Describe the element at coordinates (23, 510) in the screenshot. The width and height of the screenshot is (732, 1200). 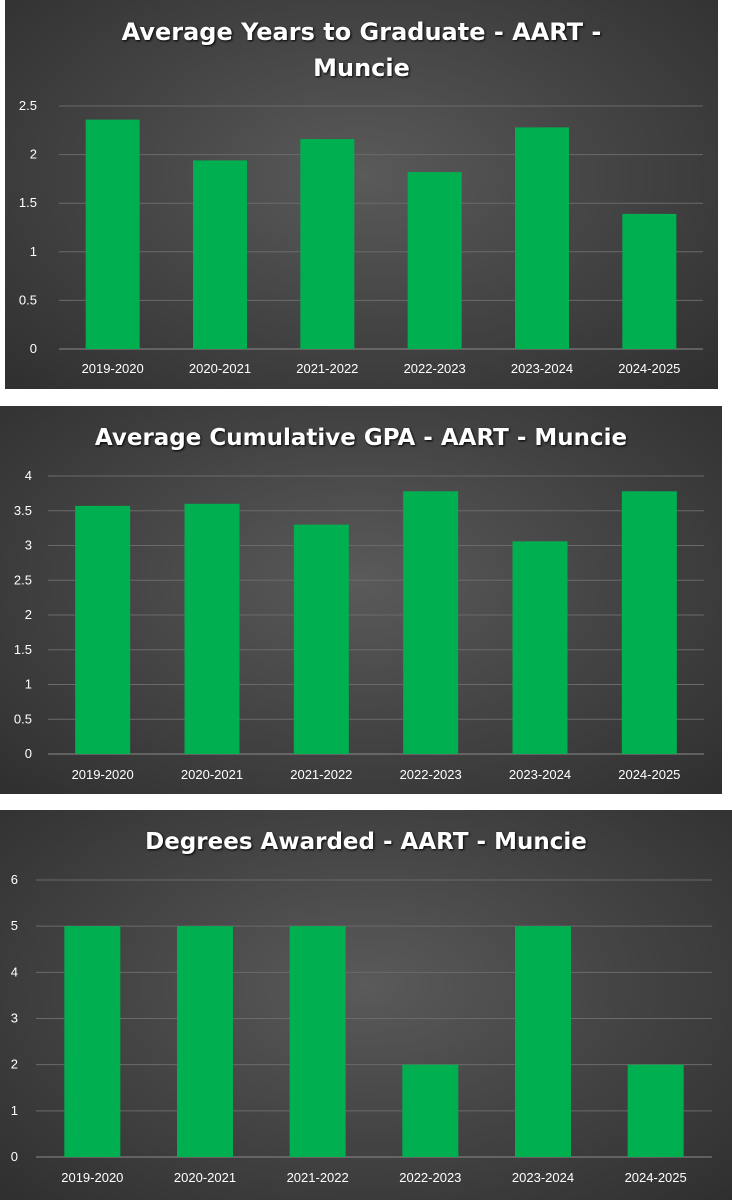
I see `y-tick-label: 3.5` at that location.